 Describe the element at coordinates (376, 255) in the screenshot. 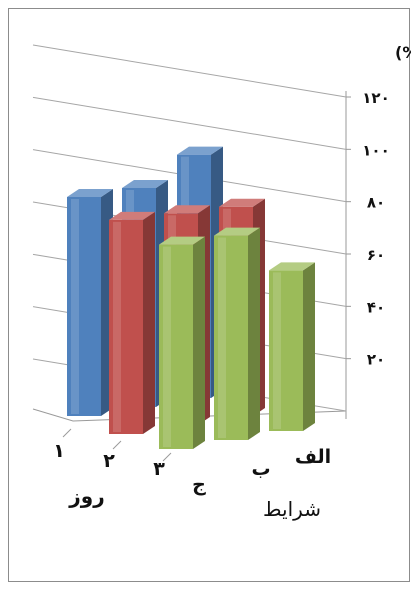

I see `y-tick-label: ۶۰` at that location.